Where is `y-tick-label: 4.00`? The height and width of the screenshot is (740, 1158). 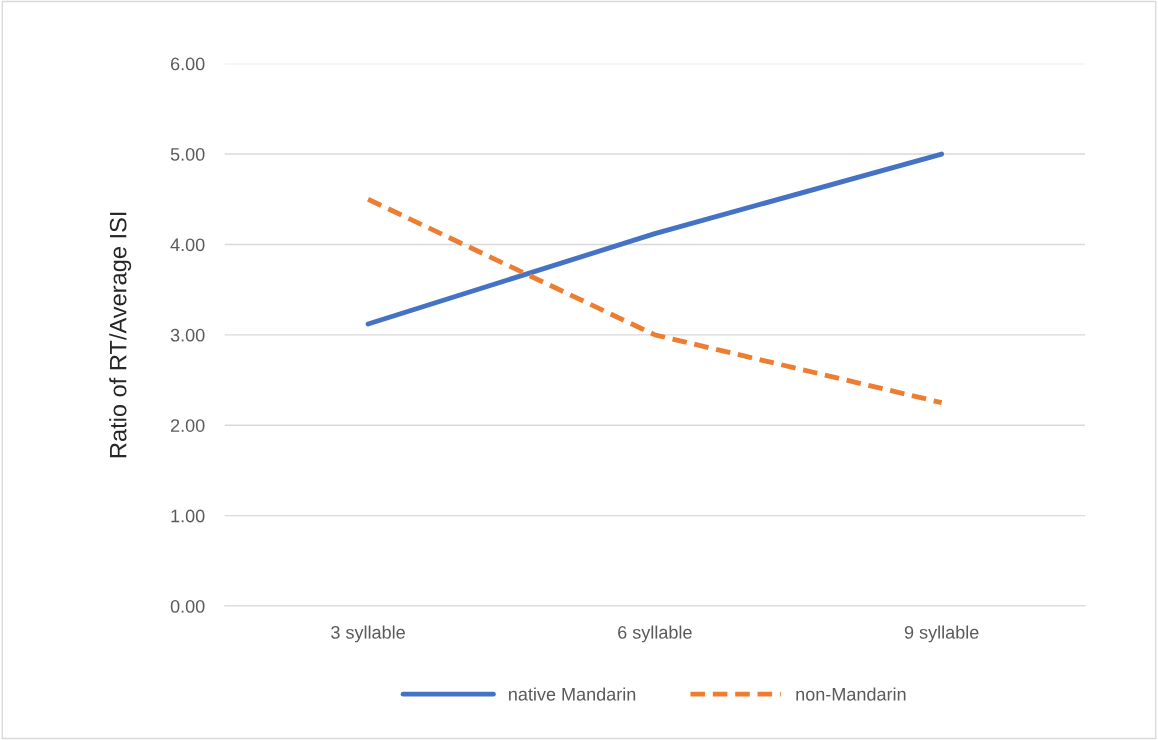
y-tick-label: 4.00 is located at coordinates (187, 245).